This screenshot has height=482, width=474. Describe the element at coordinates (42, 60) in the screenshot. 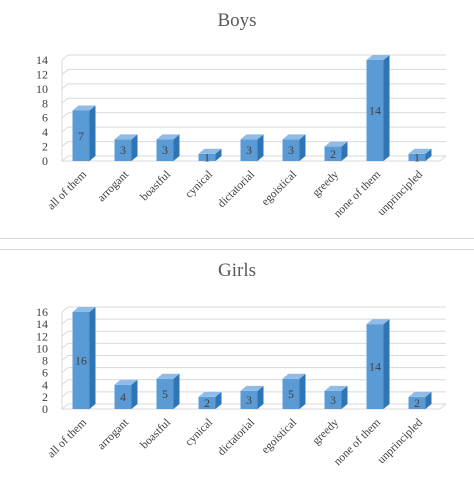

I see `y-tick-label: 14` at that location.